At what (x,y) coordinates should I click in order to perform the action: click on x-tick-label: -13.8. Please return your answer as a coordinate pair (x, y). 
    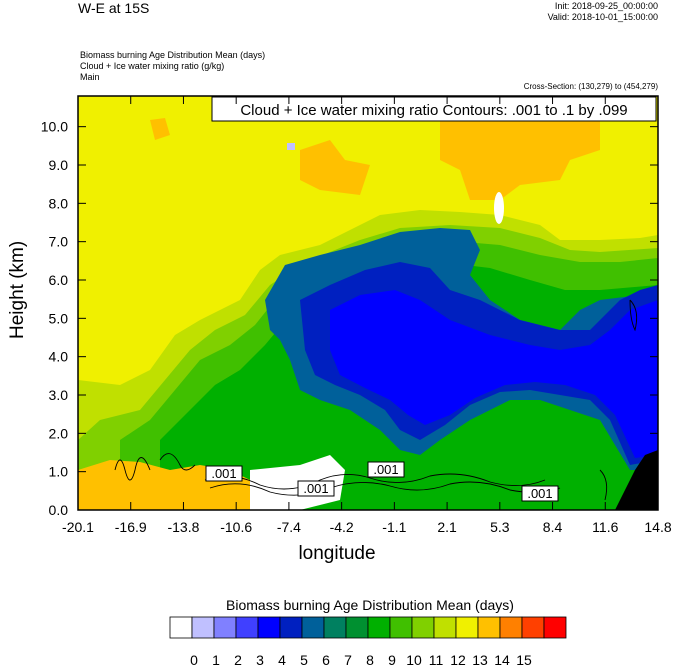
    Looking at the image, I should click on (183, 527).